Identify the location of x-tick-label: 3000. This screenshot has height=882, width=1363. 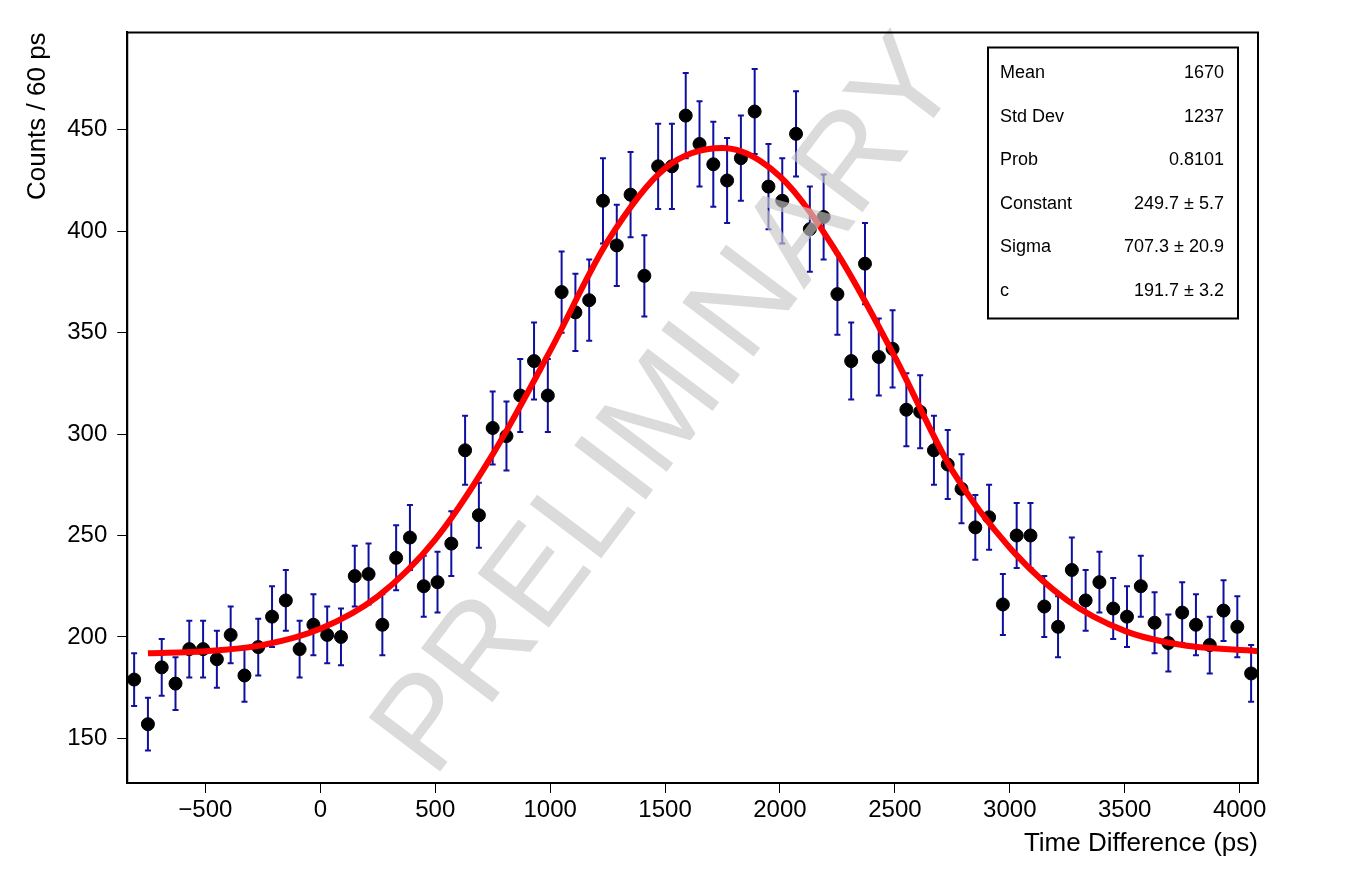
(1010, 809).